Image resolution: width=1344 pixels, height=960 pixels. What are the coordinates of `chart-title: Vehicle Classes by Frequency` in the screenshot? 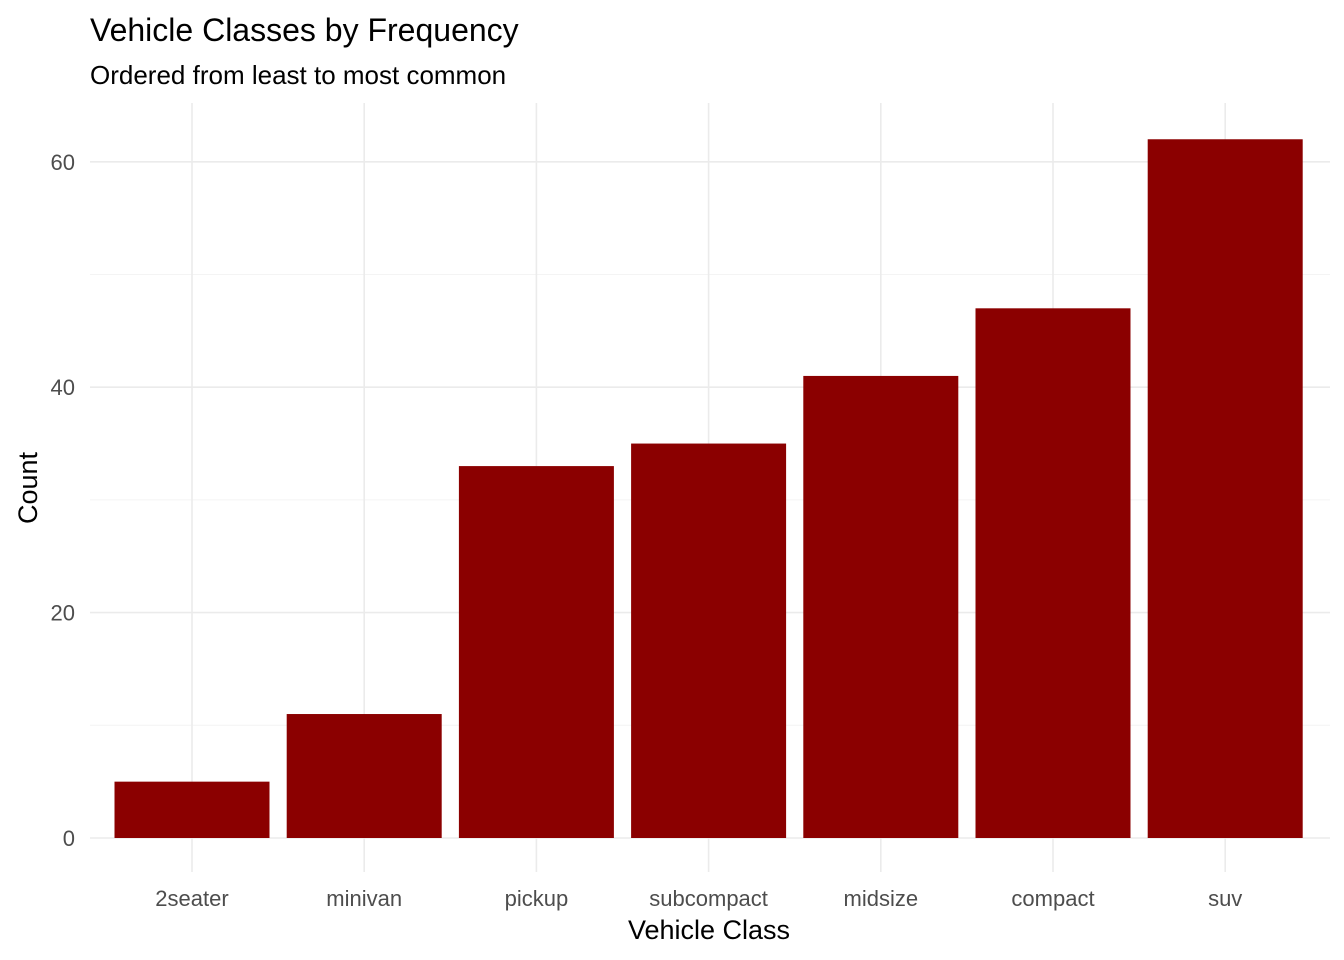 It's located at (304, 30).